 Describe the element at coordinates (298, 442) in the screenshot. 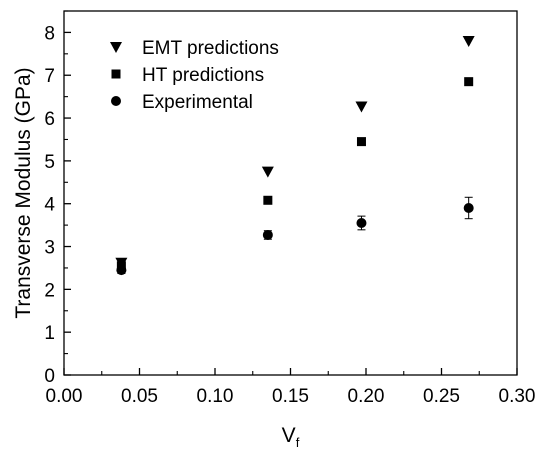

I see `x-axis-title-subscript: f` at that location.